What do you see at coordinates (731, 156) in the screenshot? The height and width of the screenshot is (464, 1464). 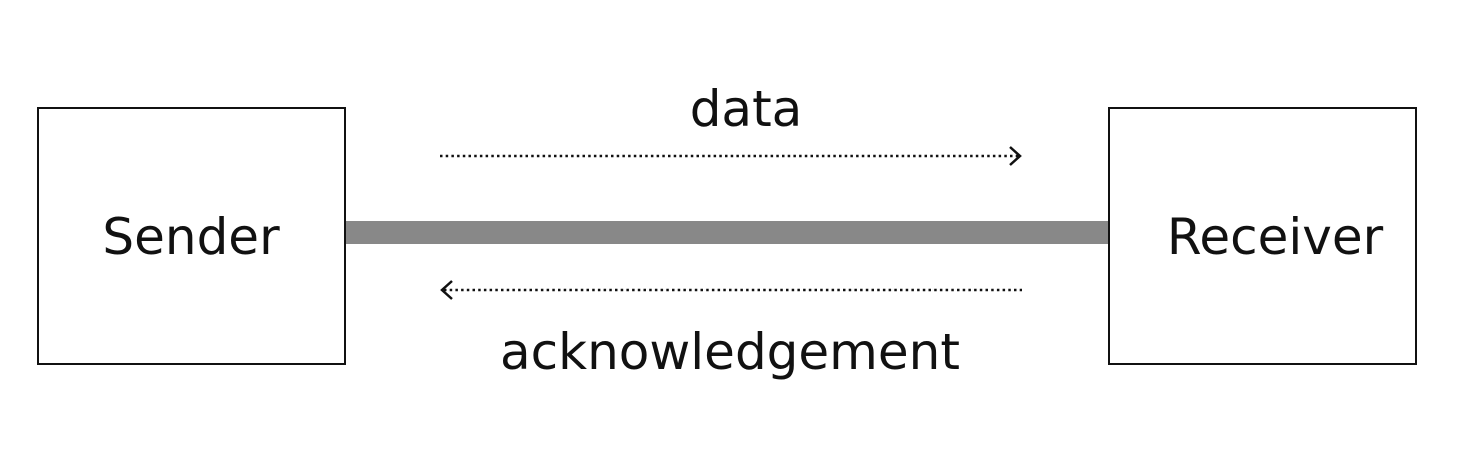 I see `data-arrow` at bounding box center [731, 156].